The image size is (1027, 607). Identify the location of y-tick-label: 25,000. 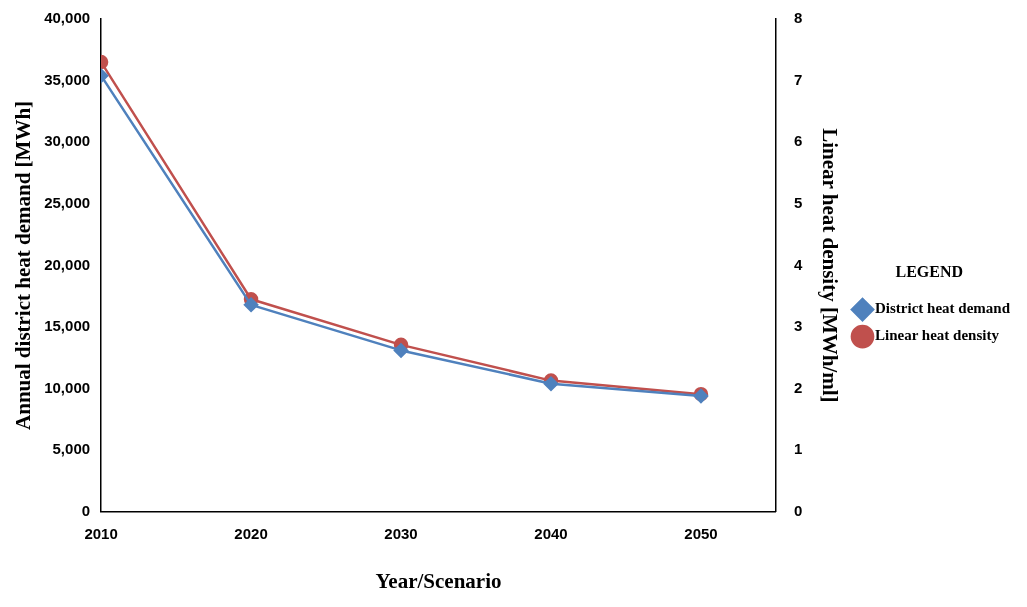
(67, 202).